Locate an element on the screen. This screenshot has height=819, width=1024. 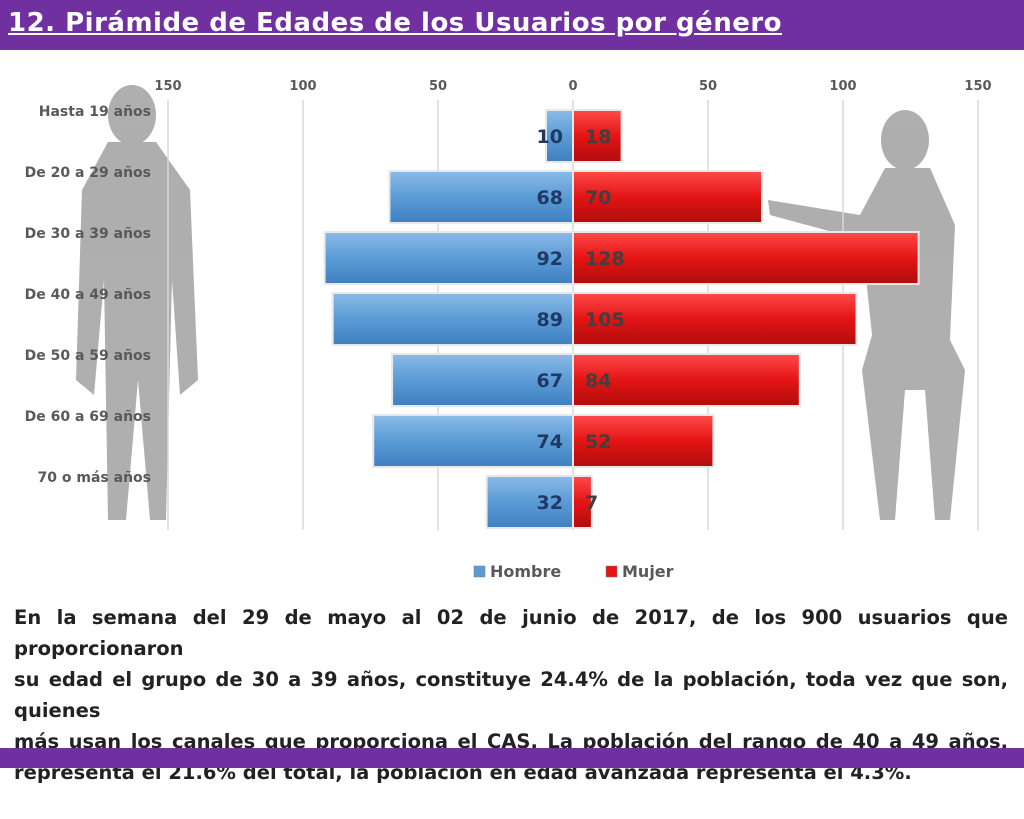
data-label-mujer: 128 is located at coordinates (605, 259).